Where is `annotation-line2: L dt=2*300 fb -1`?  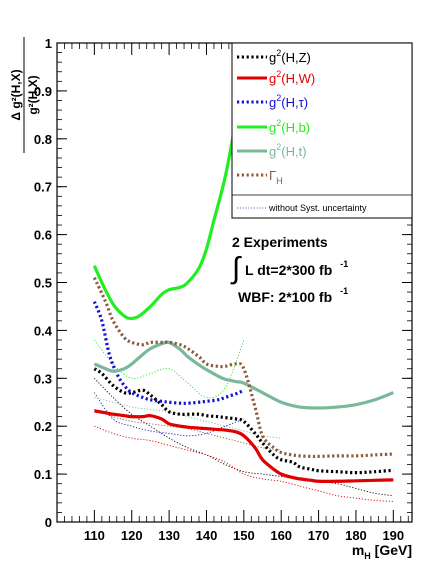
annotation-line2: L dt=2*300 fb -1 is located at coordinates (296, 268).